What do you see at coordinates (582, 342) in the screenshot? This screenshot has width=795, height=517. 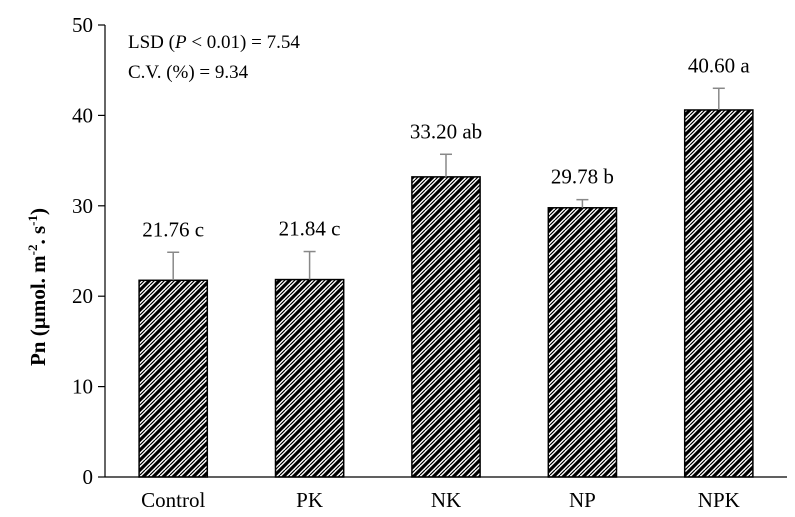 I see `bar-np` at bounding box center [582, 342].